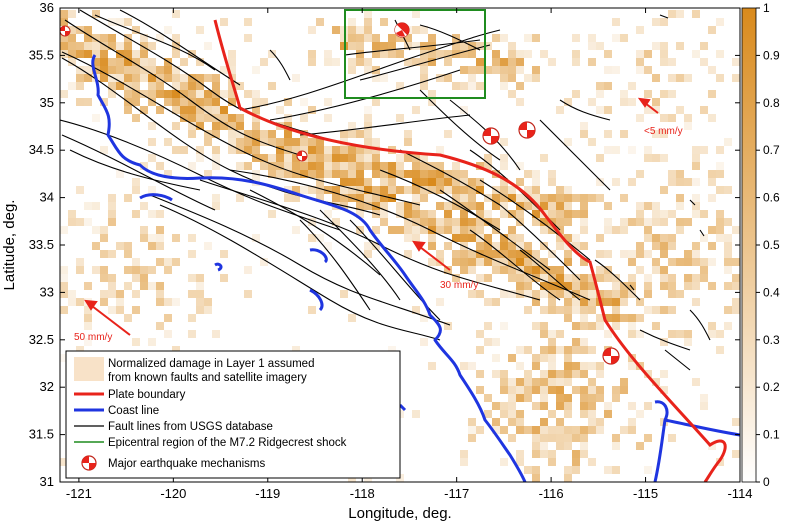 Image resolution: width=797 pixels, height=532 pixels. I want to click on arrow-label-5mm: <5 mm/y, so click(663, 131).